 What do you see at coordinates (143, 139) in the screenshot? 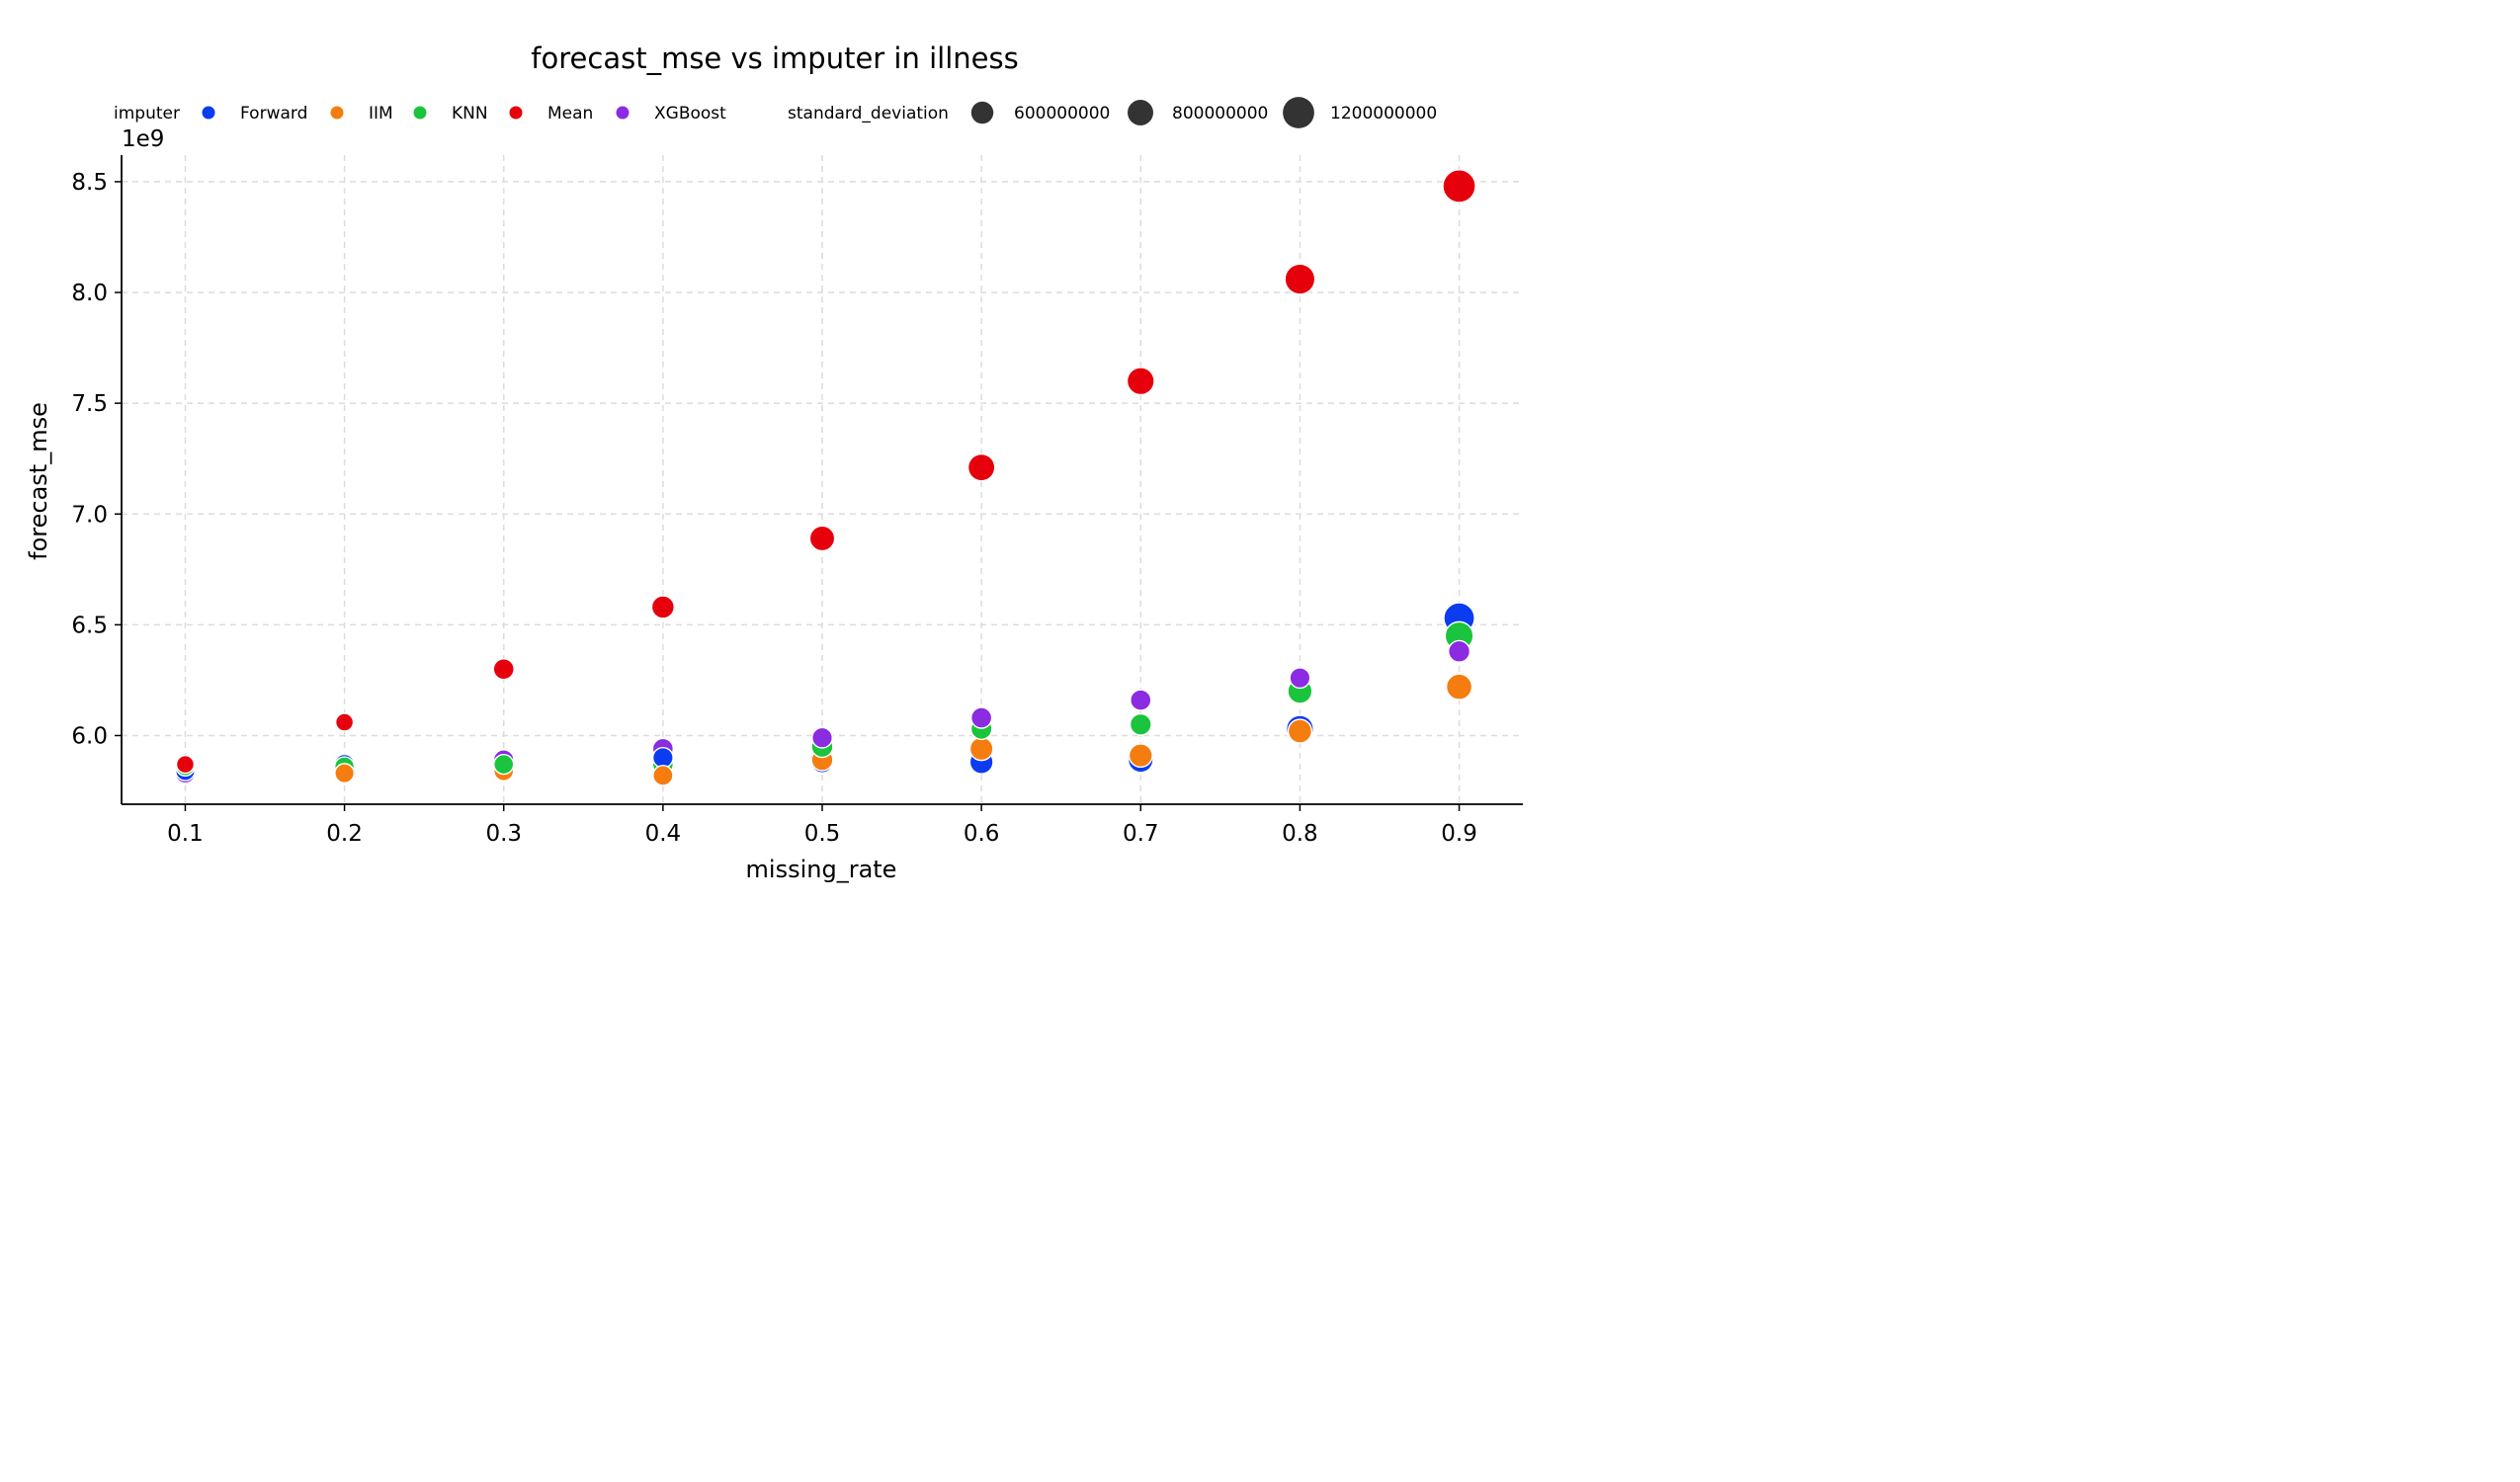
I see `y-offset-label: 1e9` at bounding box center [143, 139].